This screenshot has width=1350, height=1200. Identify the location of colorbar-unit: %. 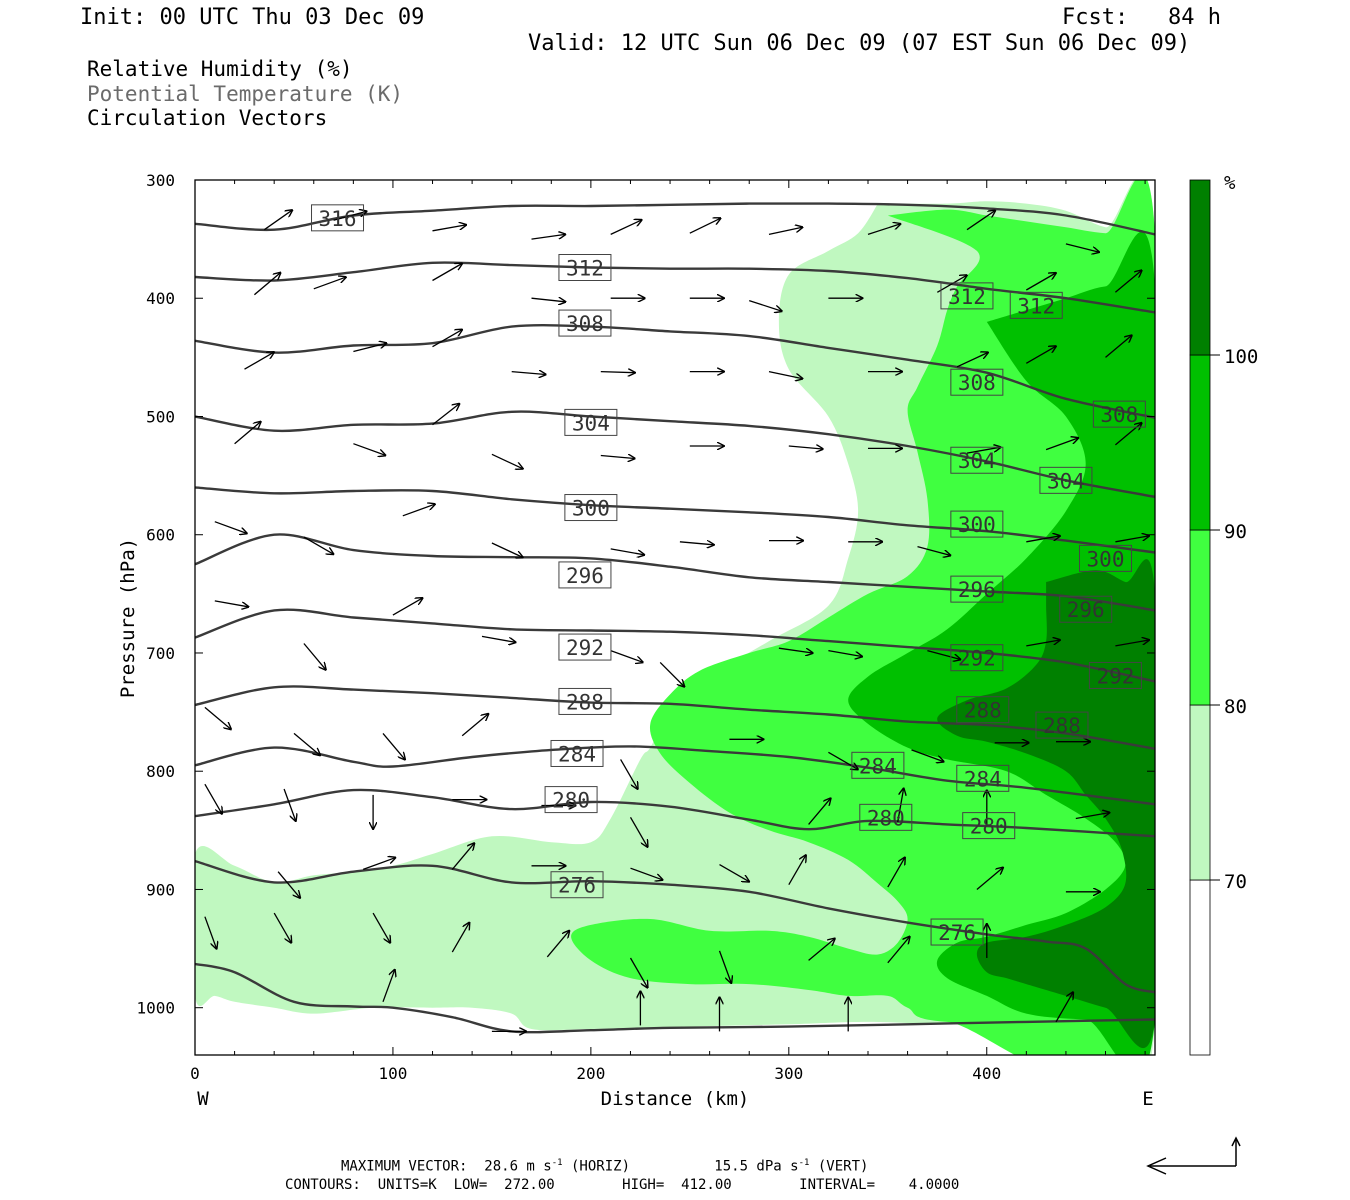
(1230, 183).